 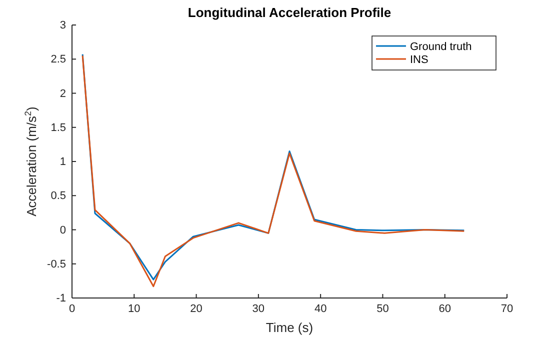 What do you see at coordinates (382, 308) in the screenshot?
I see `x-tick-label: 50` at bounding box center [382, 308].